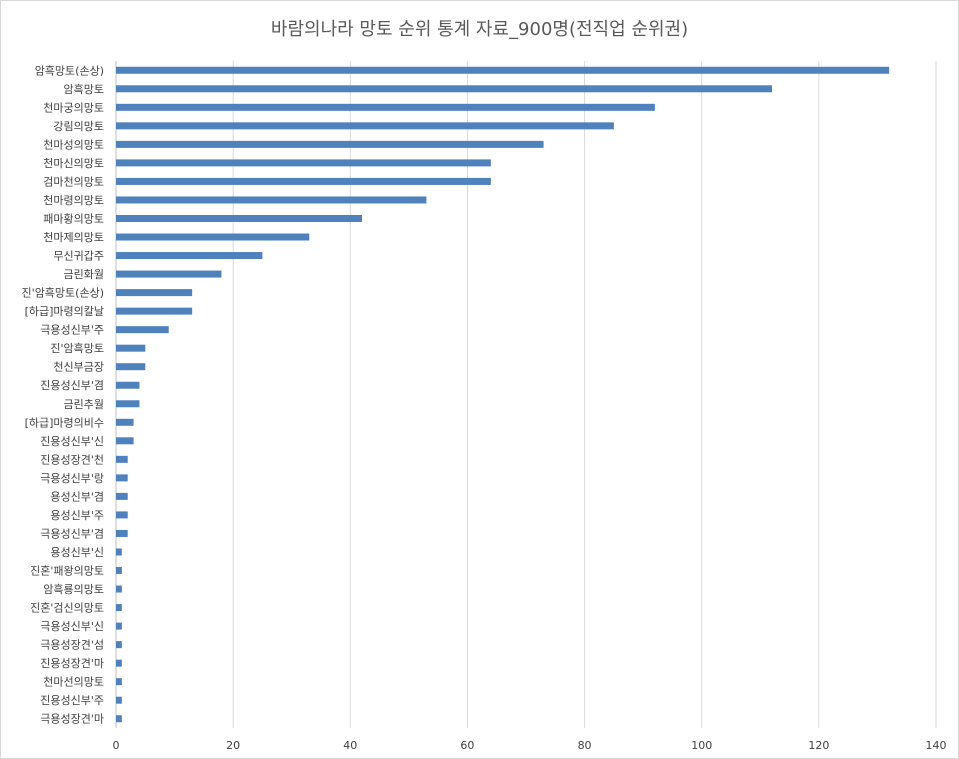 Image resolution: width=959 pixels, height=759 pixels. I want to click on category-label: 암흑룡의망토, so click(73, 589).